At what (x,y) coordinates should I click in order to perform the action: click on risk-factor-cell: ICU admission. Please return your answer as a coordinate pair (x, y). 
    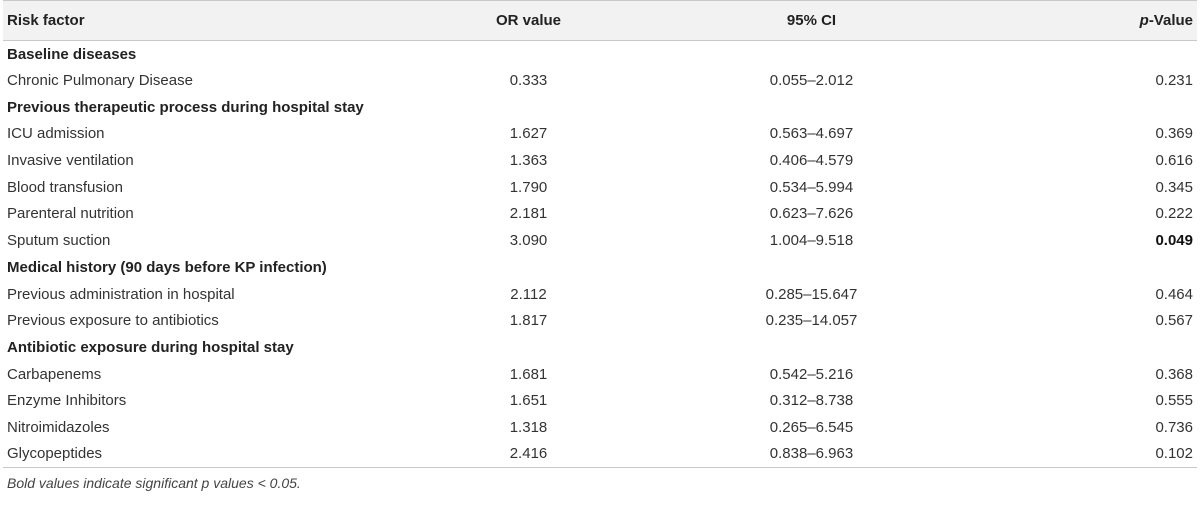
    Looking at the image, I should click on (56, 134).